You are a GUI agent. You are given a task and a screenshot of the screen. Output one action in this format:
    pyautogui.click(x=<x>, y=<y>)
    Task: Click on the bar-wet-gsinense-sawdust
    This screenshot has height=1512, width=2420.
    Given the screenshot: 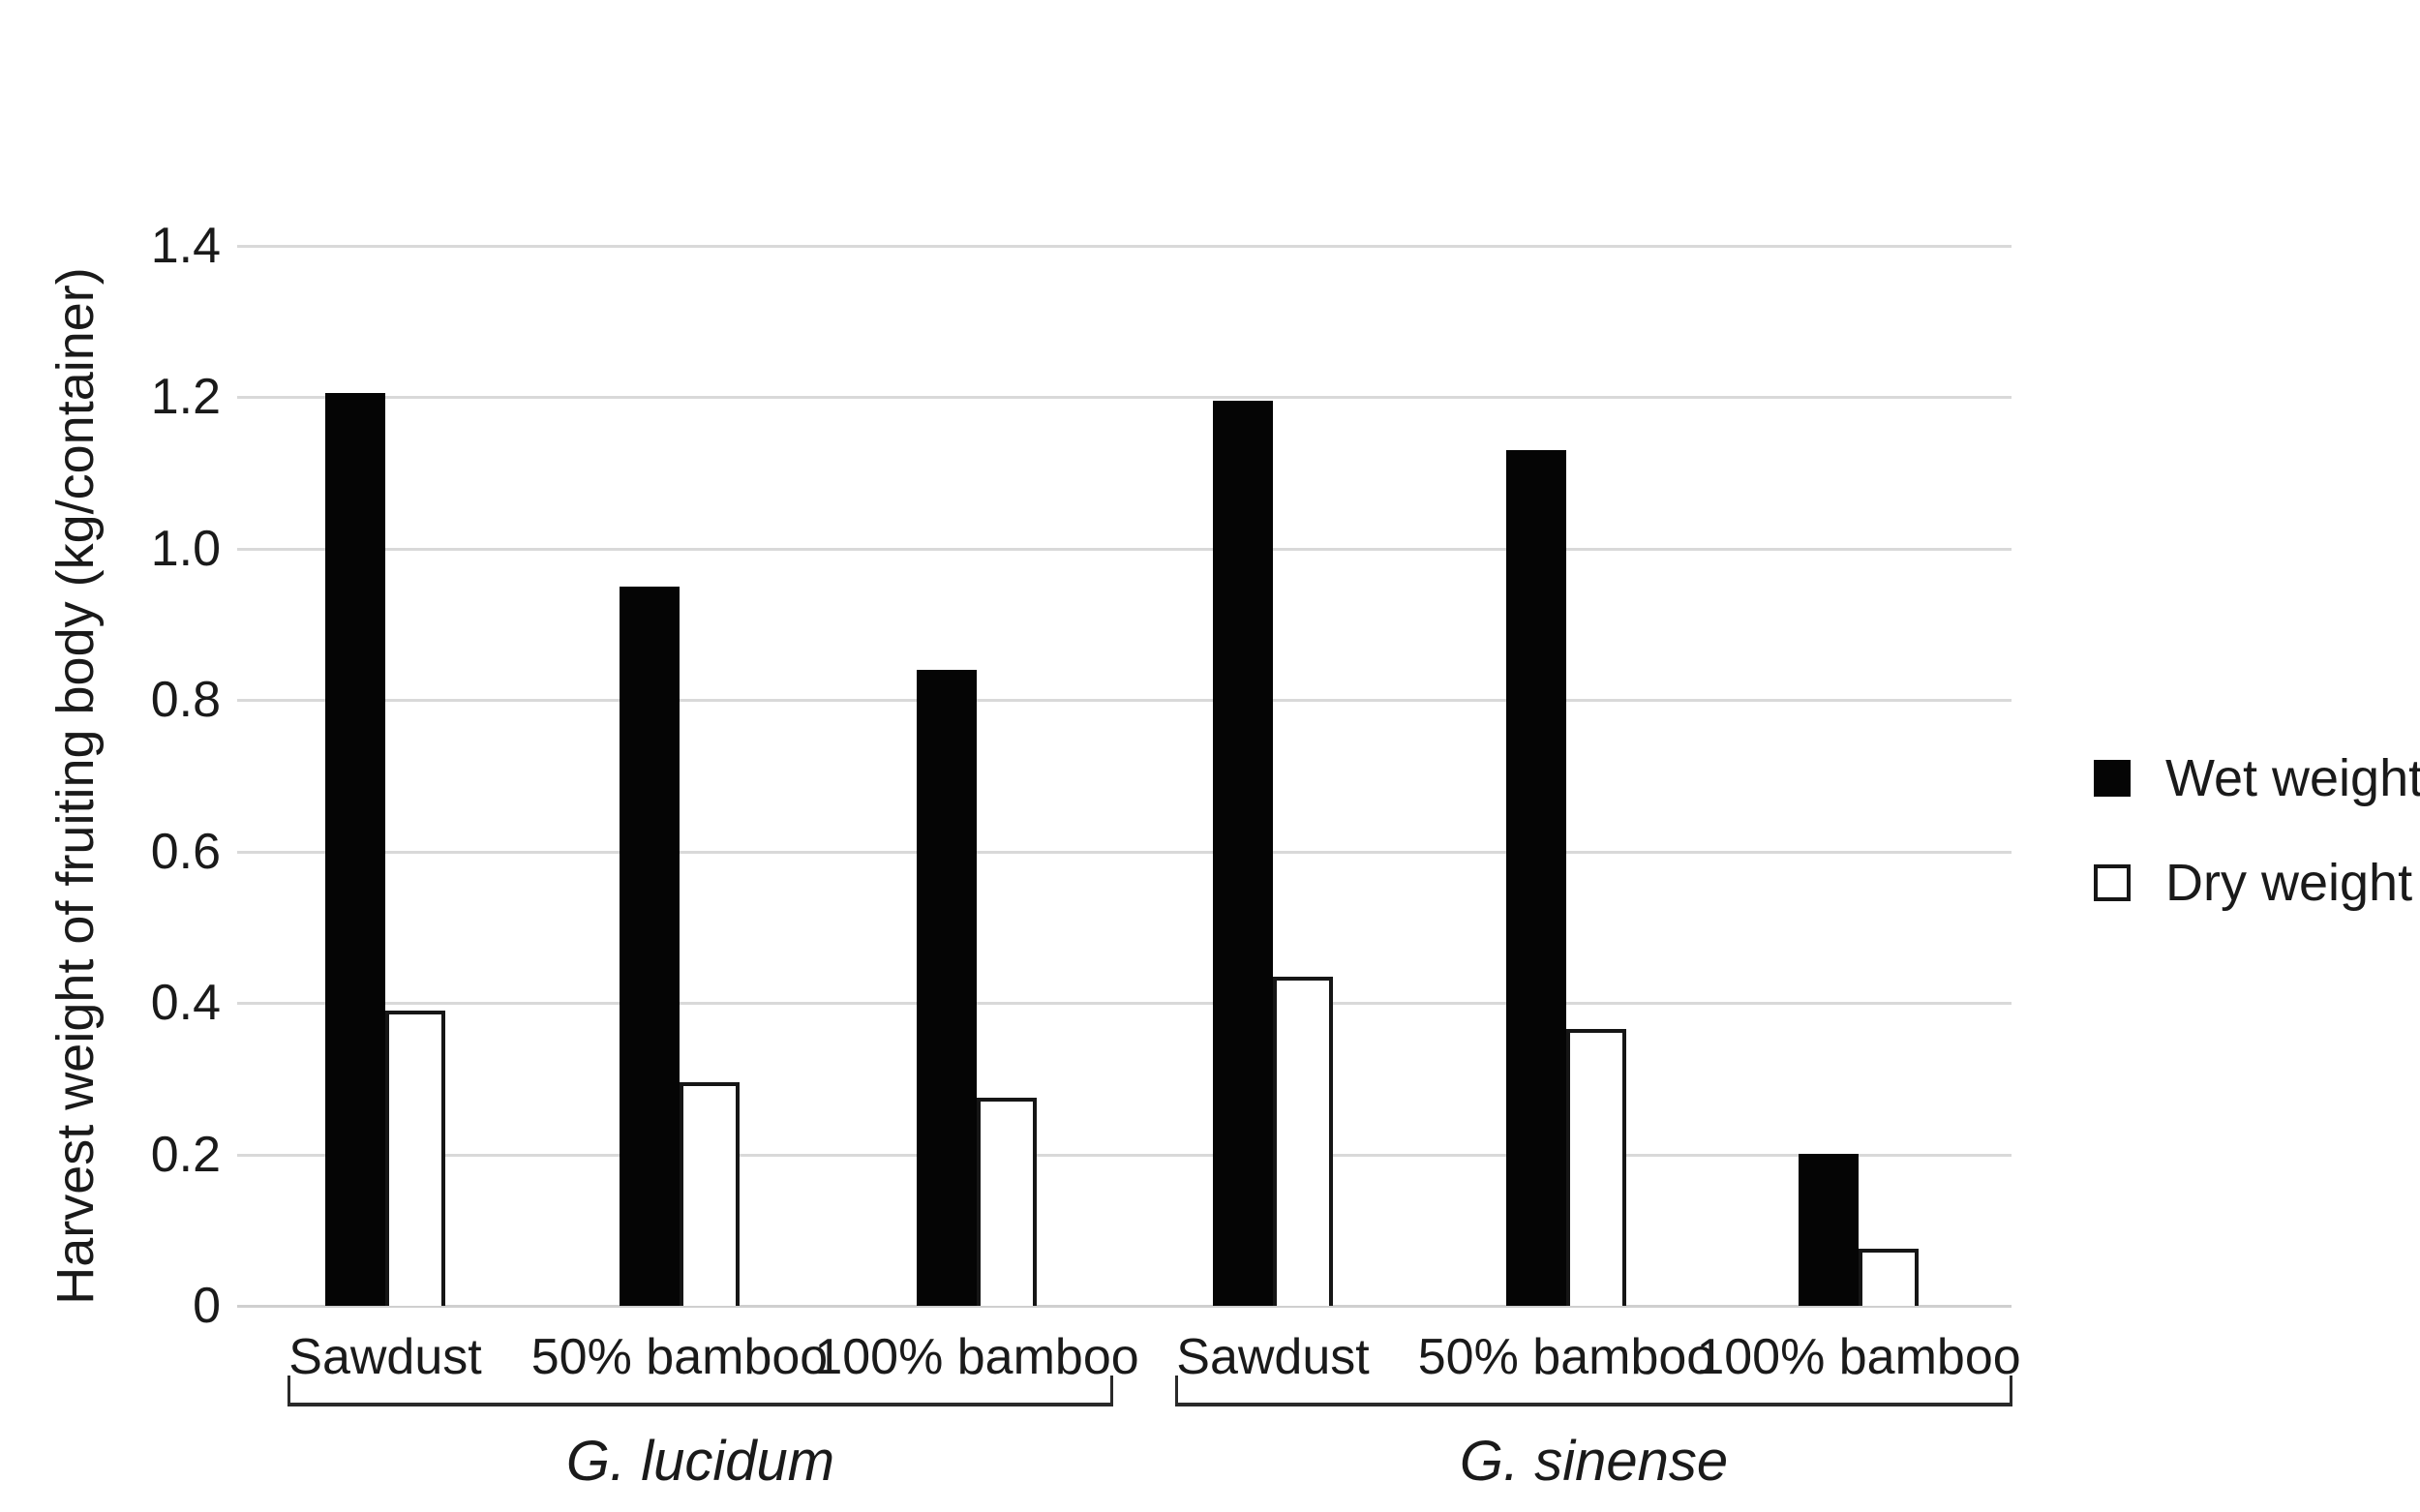 What is the action you would take?
    pyautogui.click(x=1243, y=853)
    